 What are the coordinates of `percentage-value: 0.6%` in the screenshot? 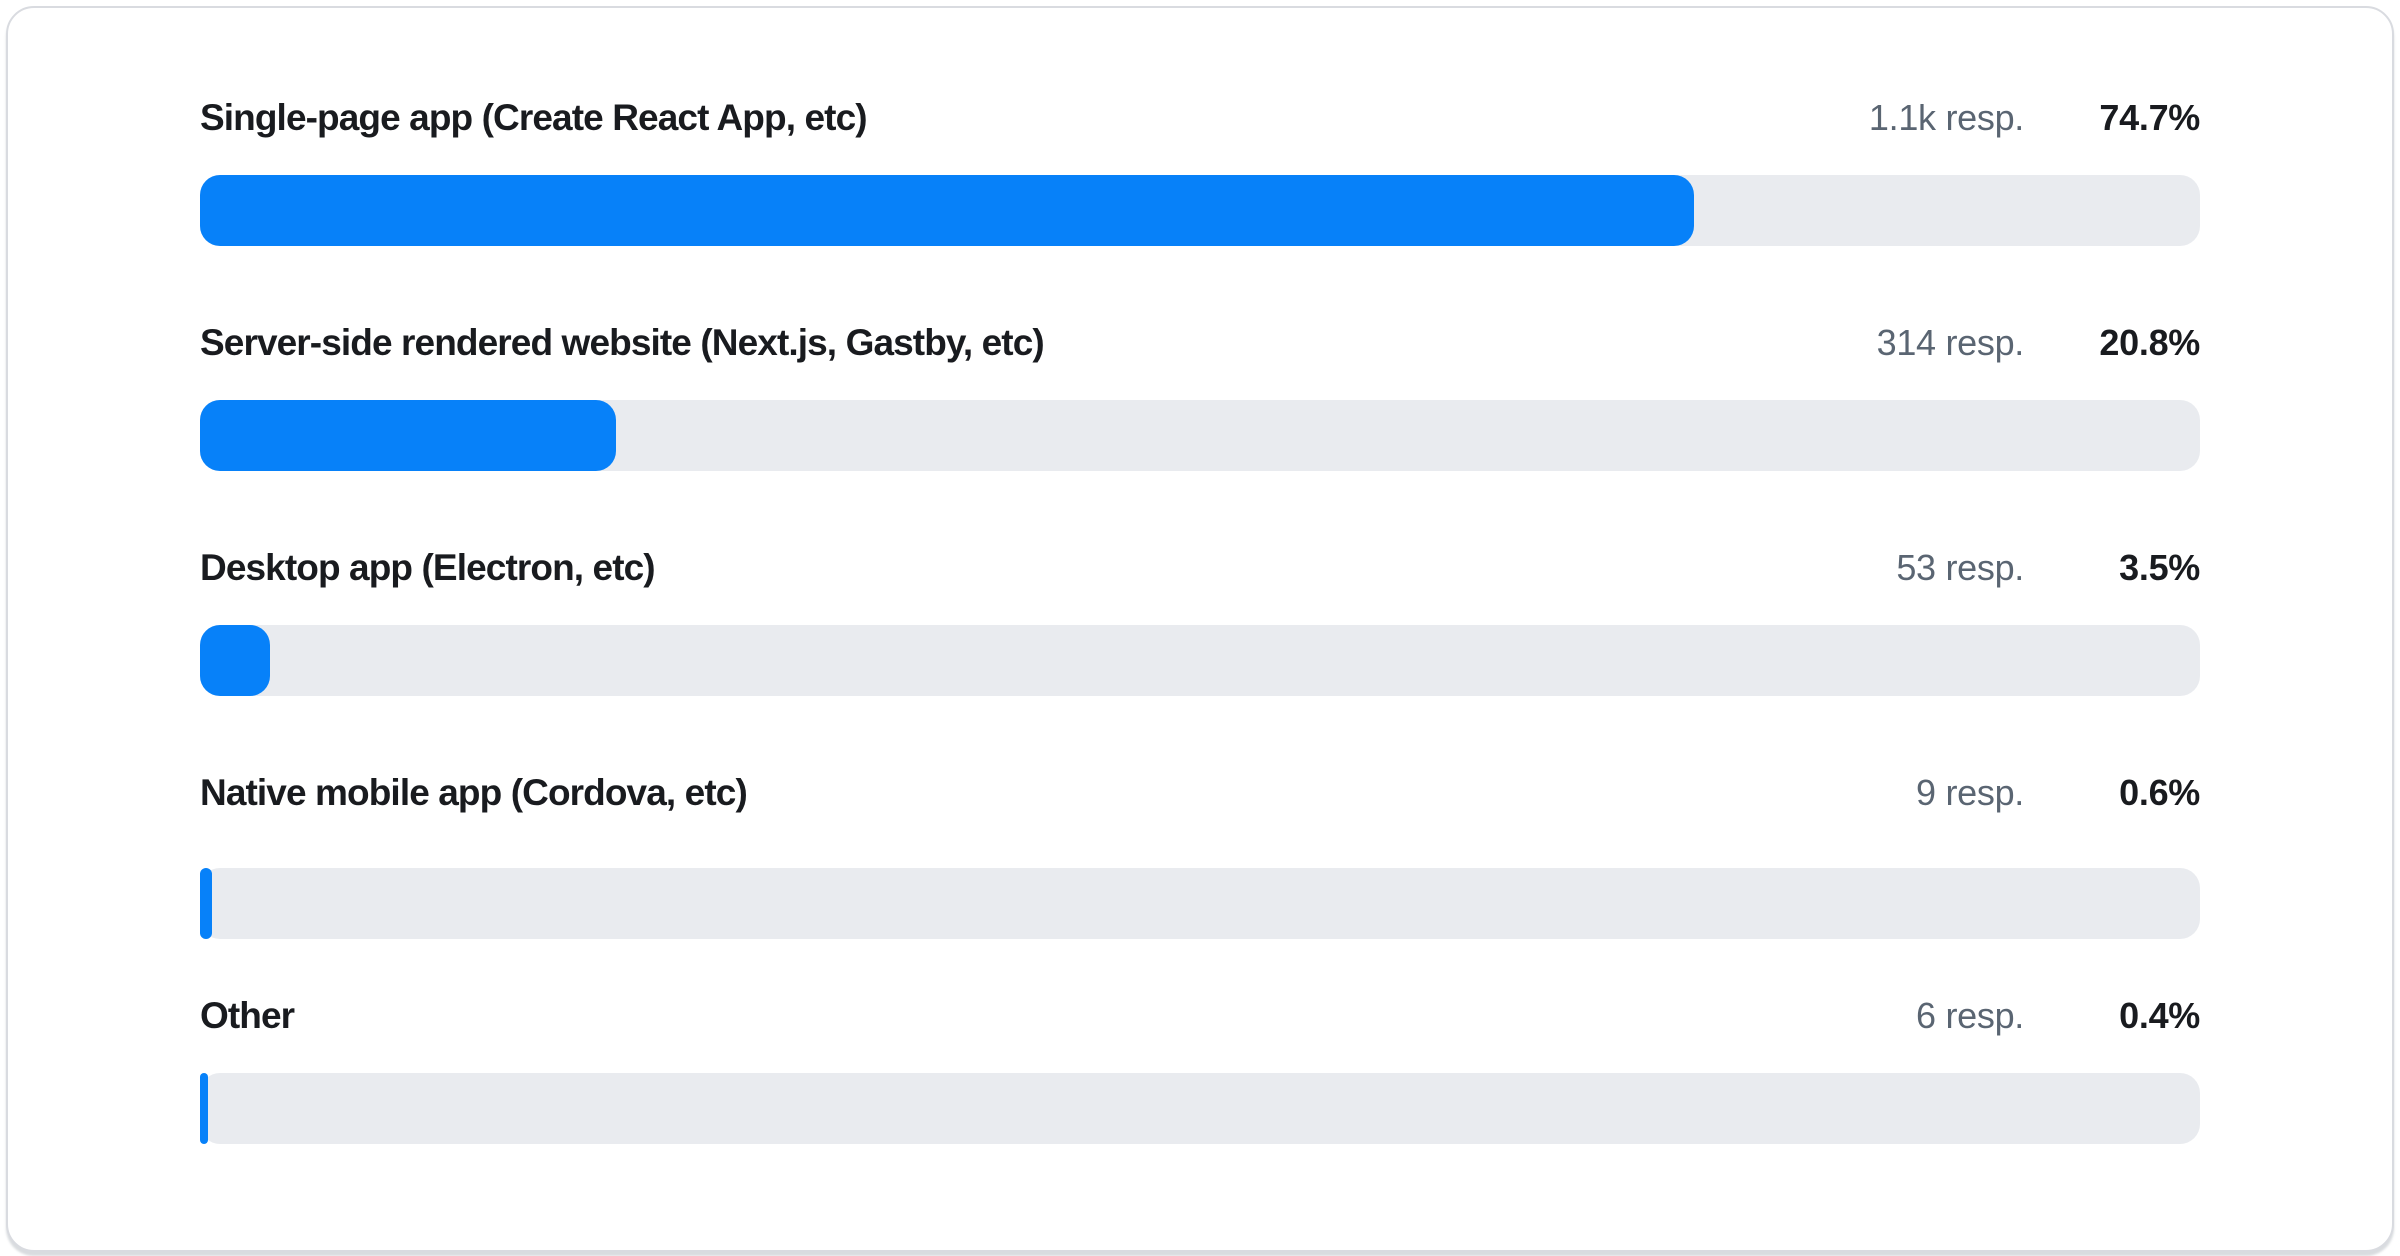 It's located at (2159, 792).